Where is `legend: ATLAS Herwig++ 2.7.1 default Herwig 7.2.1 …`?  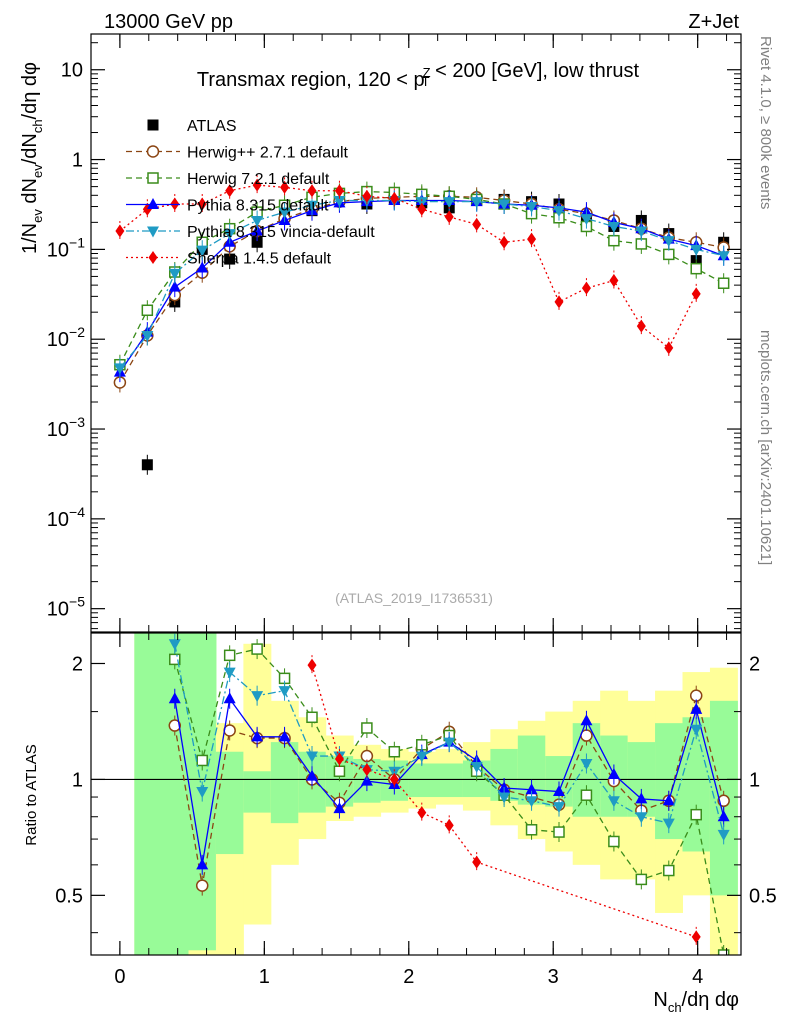 legend: ATLAS Herwig++ 2.7.1 default Herwig 7.2.1 … is located at coordinates (250, 193).